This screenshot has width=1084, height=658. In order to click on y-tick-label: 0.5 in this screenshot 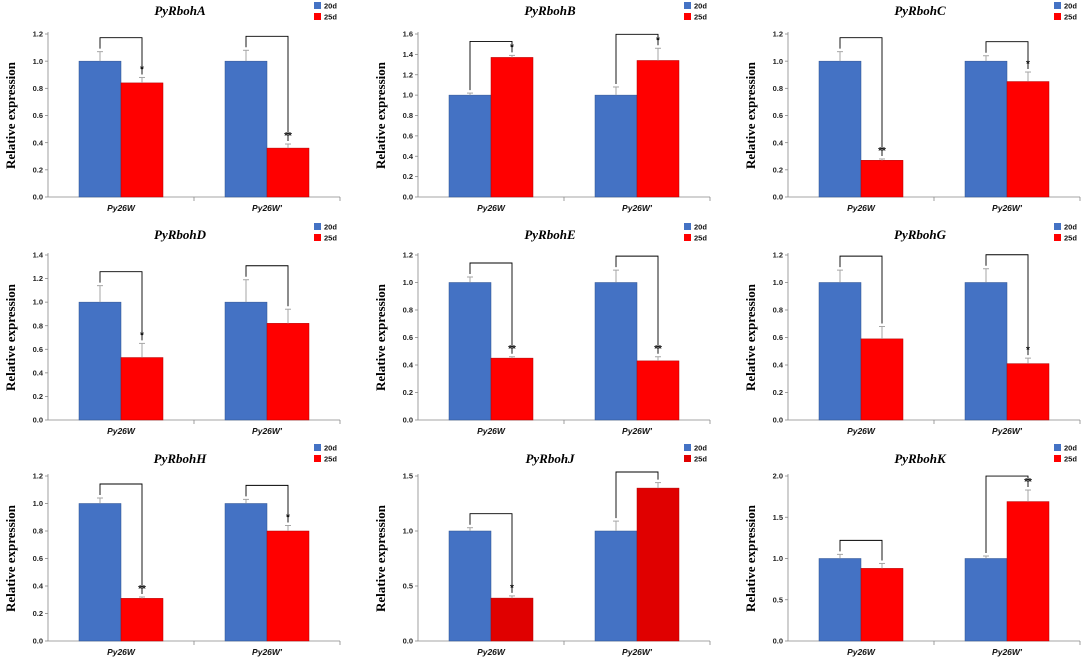, I will do `click(778, 599)`.